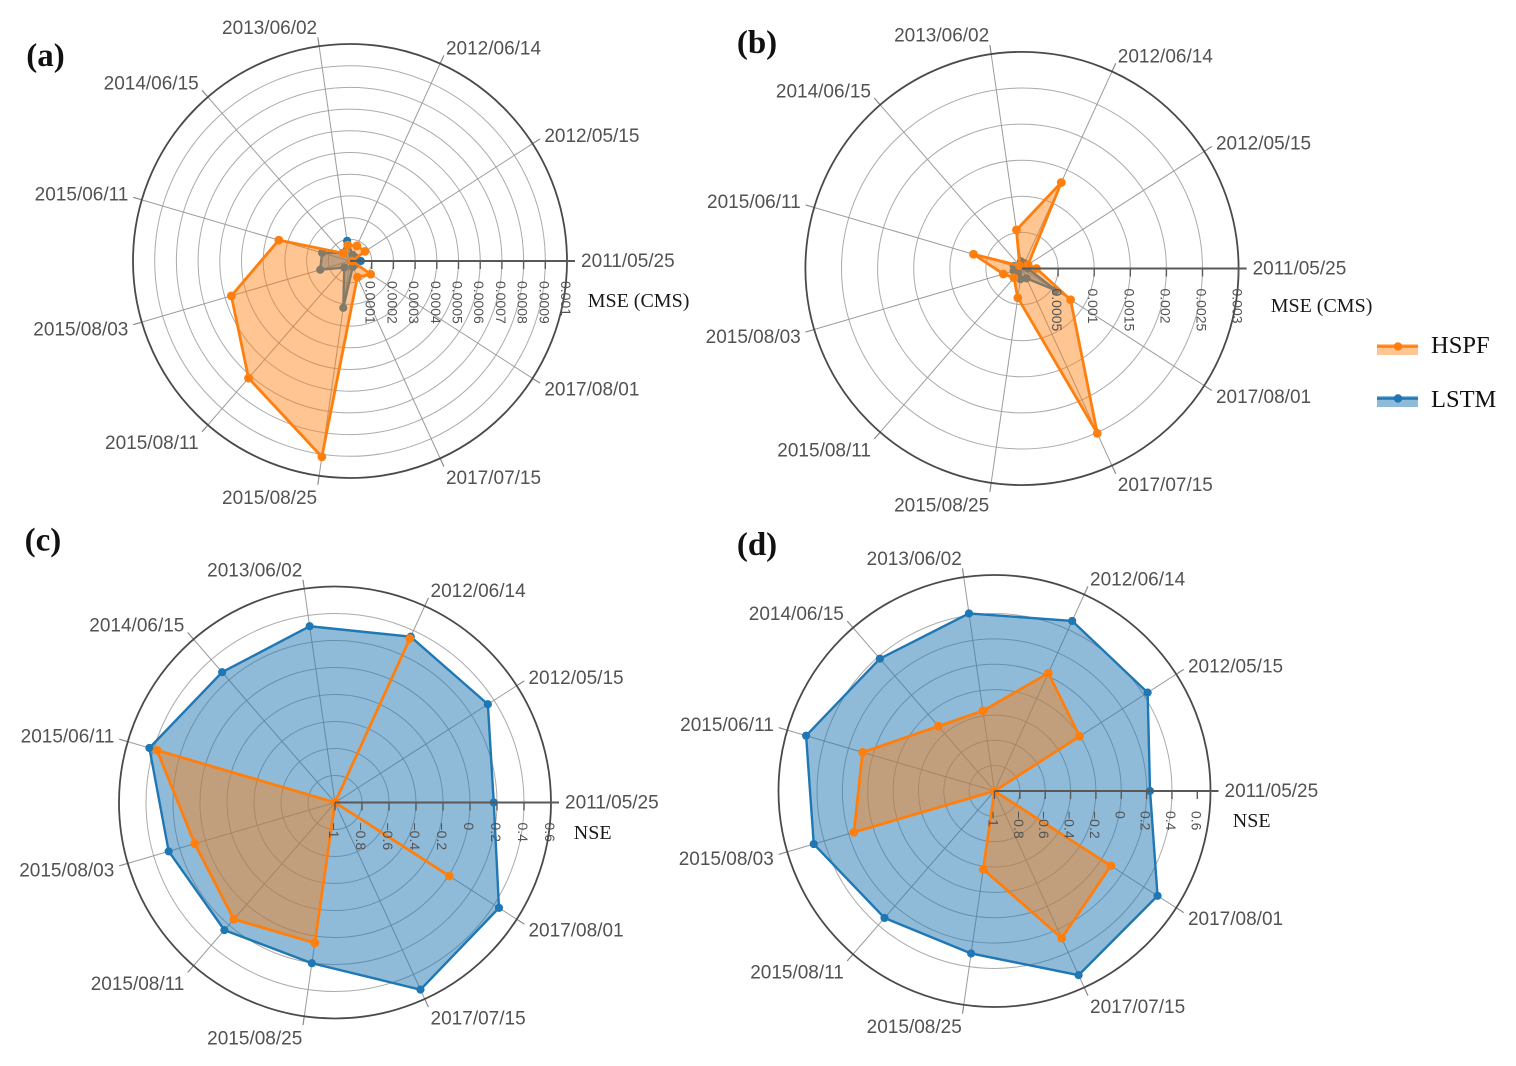 This screenshot has width=1516, height=1066. What do you see at coordinates (501, 302) in the screenshot?
I see `svg-text: 0.0007` at bounding box center [501, 302].